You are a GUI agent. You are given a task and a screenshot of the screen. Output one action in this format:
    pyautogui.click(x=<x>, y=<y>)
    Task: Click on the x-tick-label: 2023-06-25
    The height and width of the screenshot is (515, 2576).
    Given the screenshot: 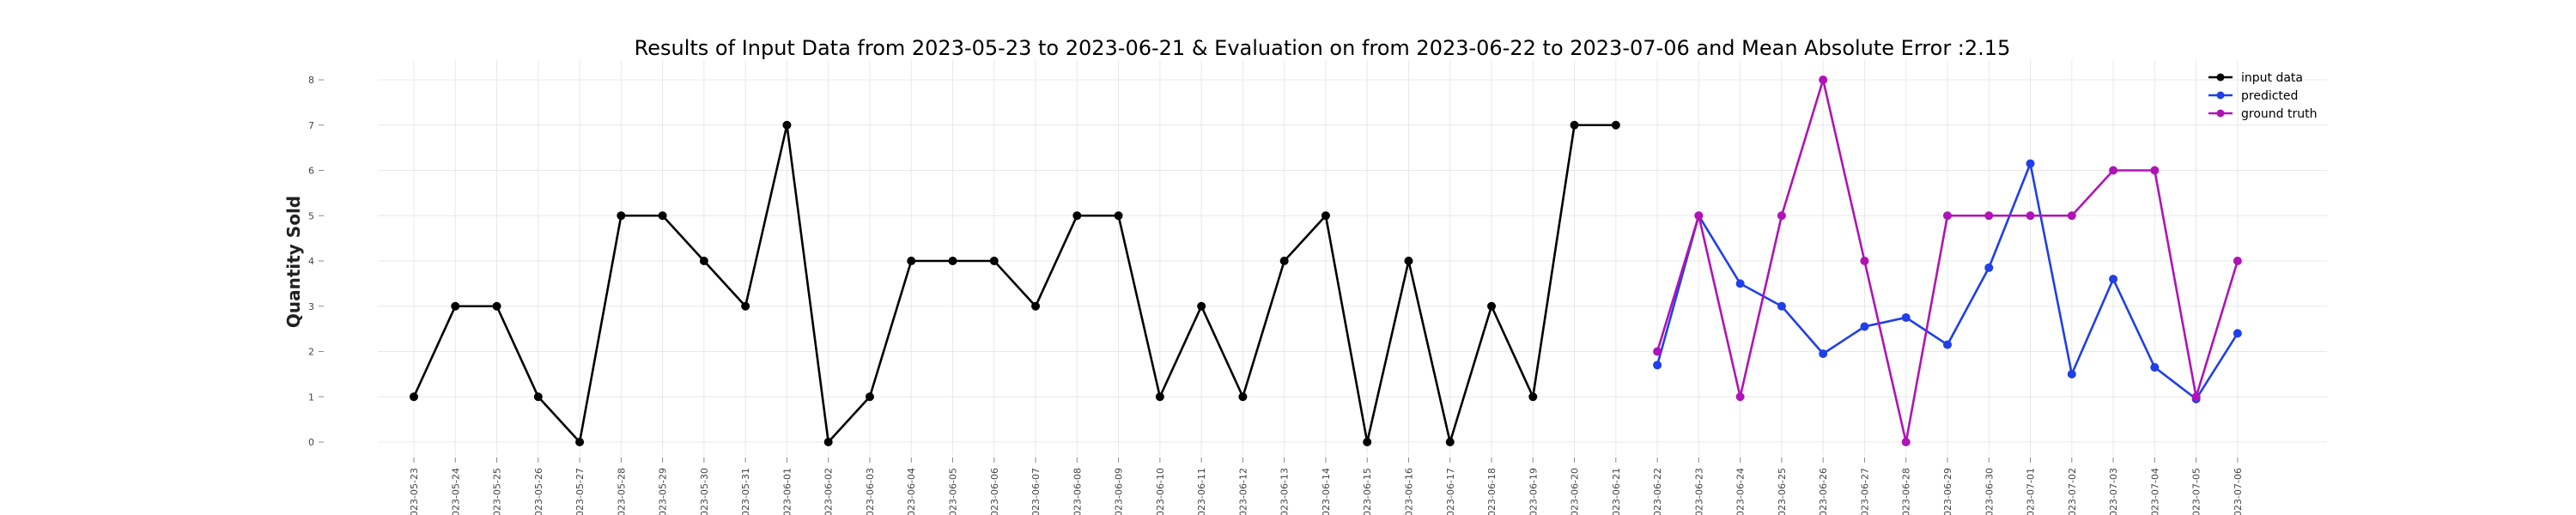 What is the action you would take?
    pyautogui.click(x=1783, y=491)
    